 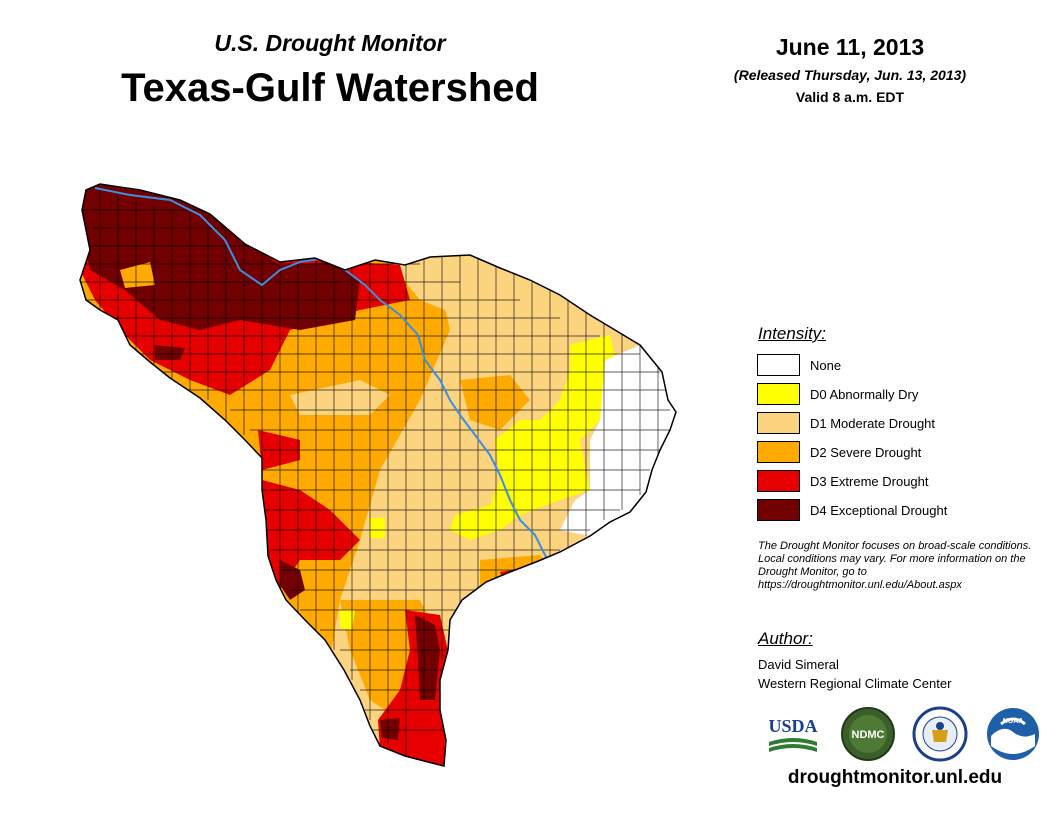 I want to click on legend-label: D0 Abnormally Dry, so click(x=864, y=394).